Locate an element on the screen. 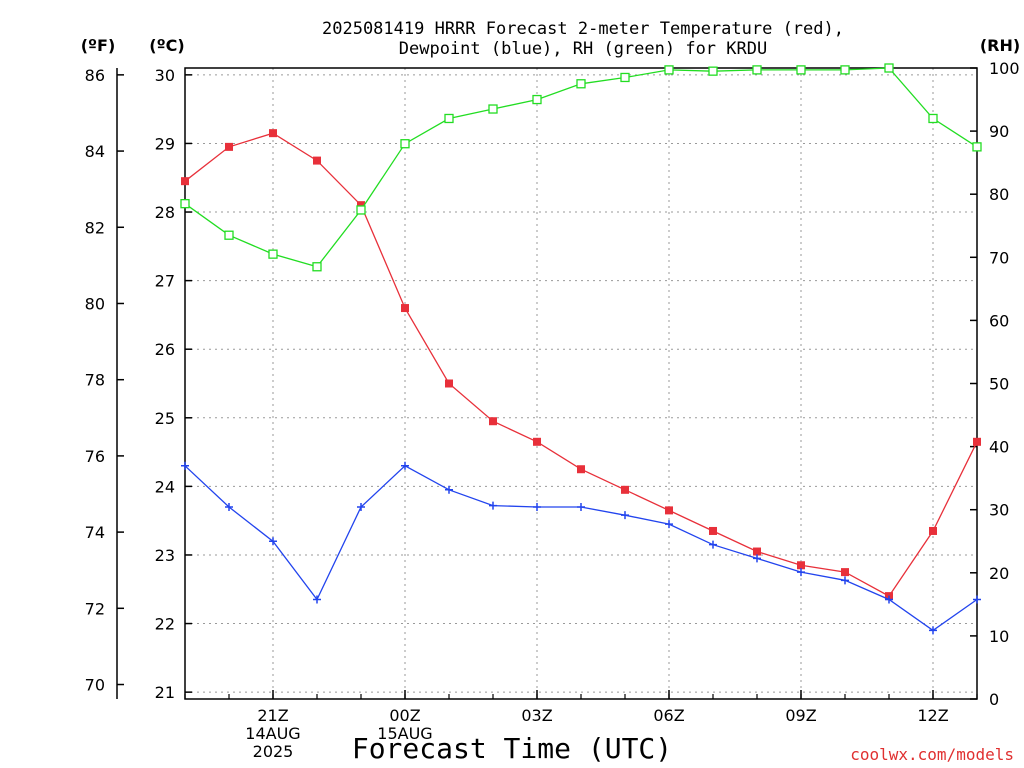  y-rh-tick-label: 70 is located at coordinates (999, 257).